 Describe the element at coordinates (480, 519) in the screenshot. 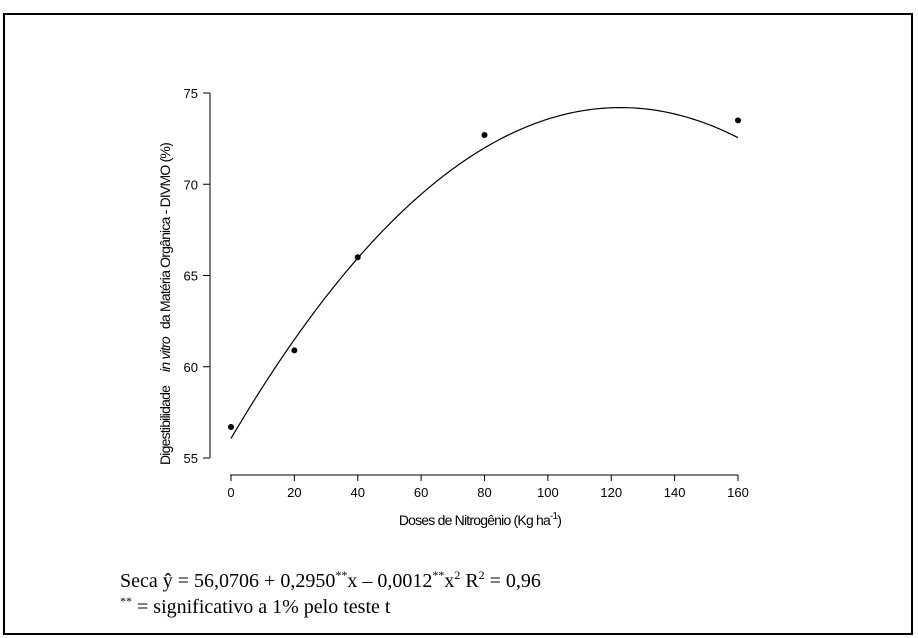

I see `x-axis-label: Doses de Nitrogênio (Kg ha-1)` at that location.